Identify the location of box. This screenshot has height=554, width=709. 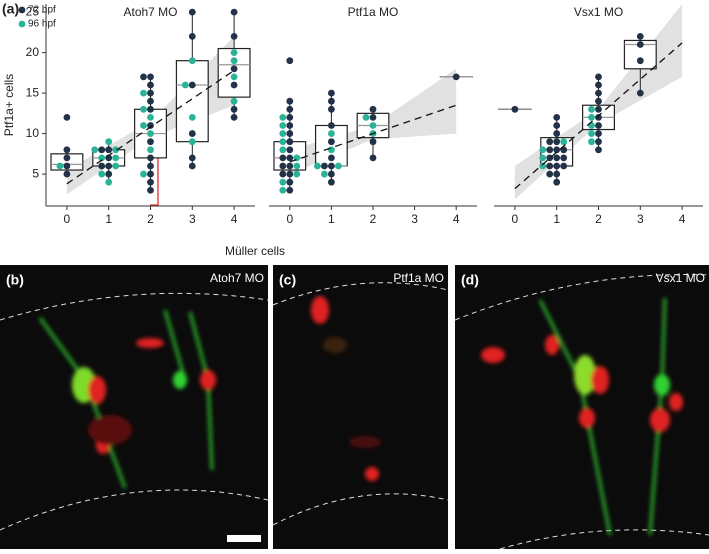
(192, 101).